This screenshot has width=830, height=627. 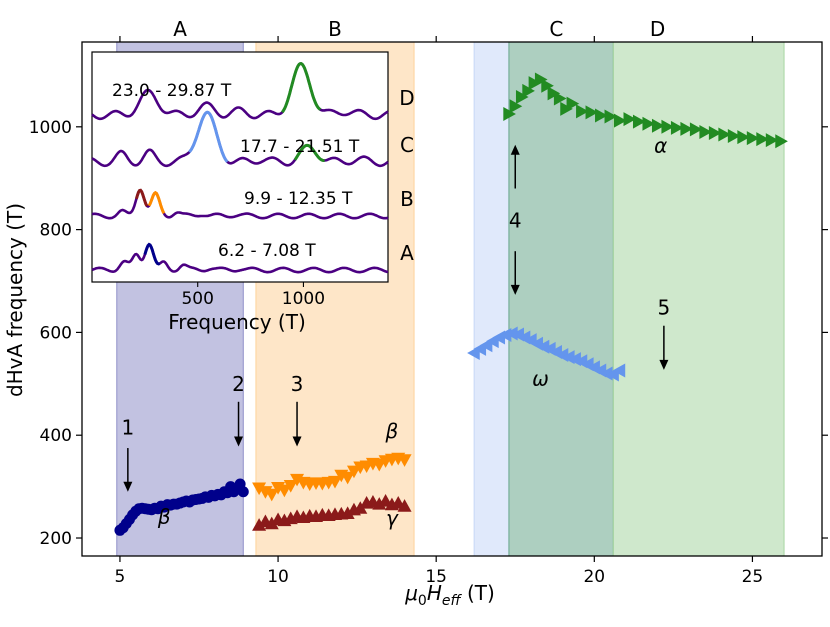 I want to click on inset-field-range-b: 9.9 - 12.35 T, so click(x=298, y=199).